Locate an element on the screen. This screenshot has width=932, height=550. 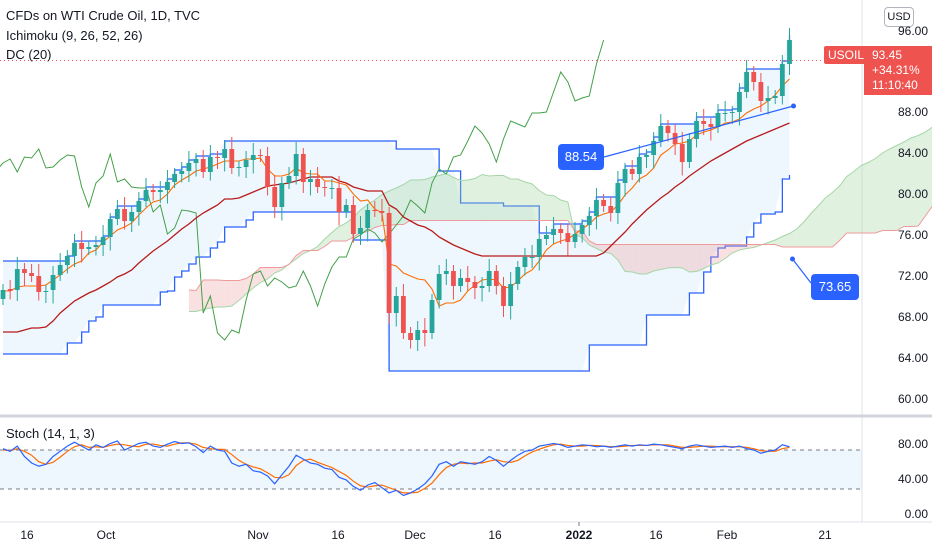
price-tick: 68.00 is located at coordinates (912, 317).